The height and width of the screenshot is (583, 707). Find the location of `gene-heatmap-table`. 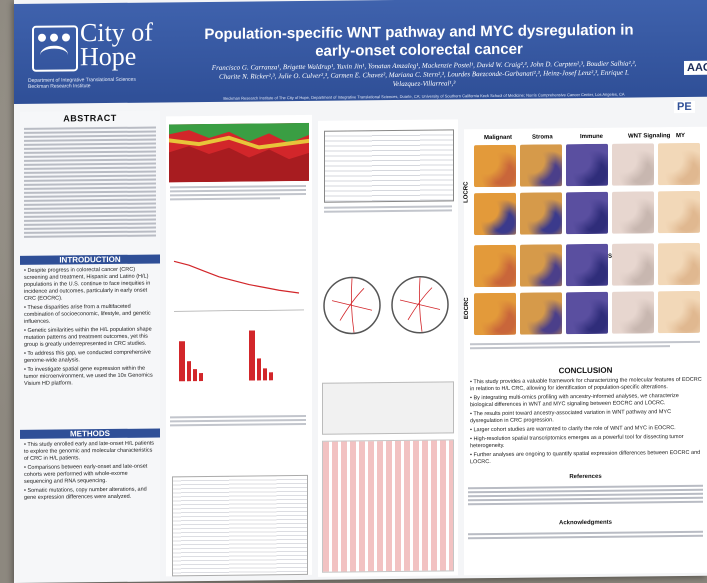

gene-heatmap-table is located at coordinates (388, 506).